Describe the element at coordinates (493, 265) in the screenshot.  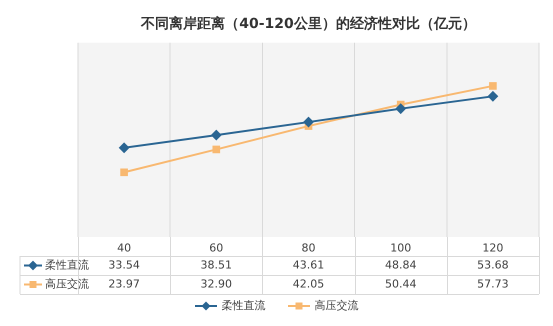
I see `data-label: 53.68` at that location.